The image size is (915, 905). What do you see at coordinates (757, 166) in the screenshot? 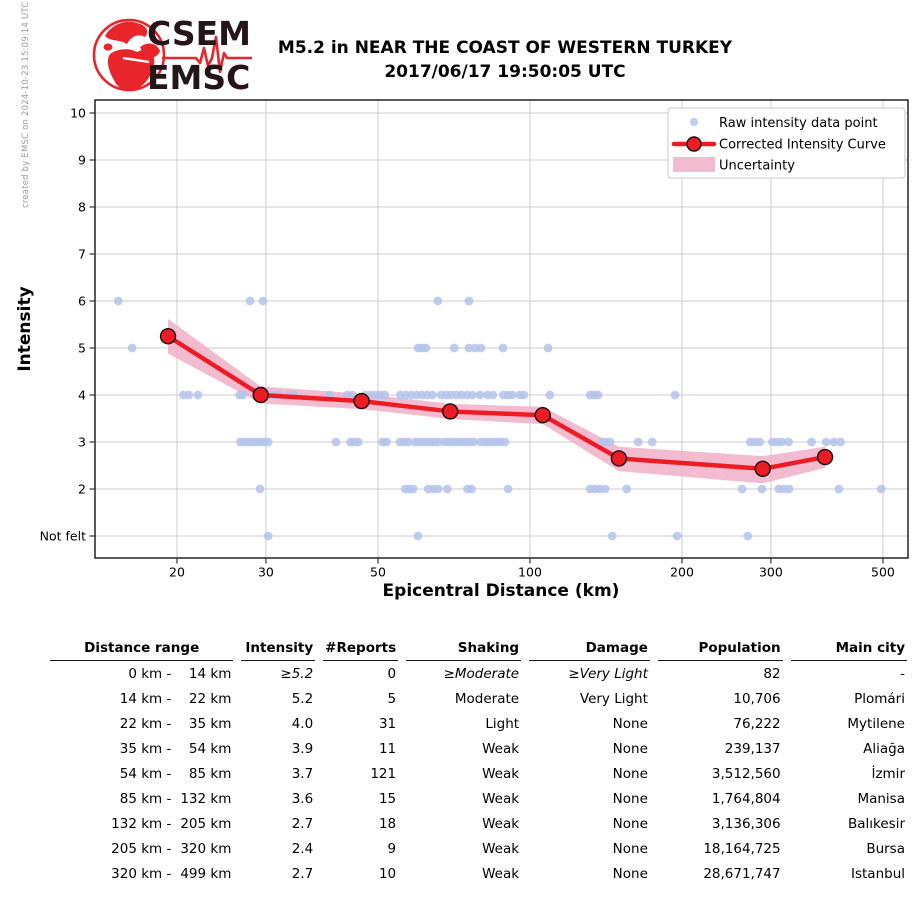
I see `legend-uncertainty-label: Uncertainty` at bounding box center [757, 166].